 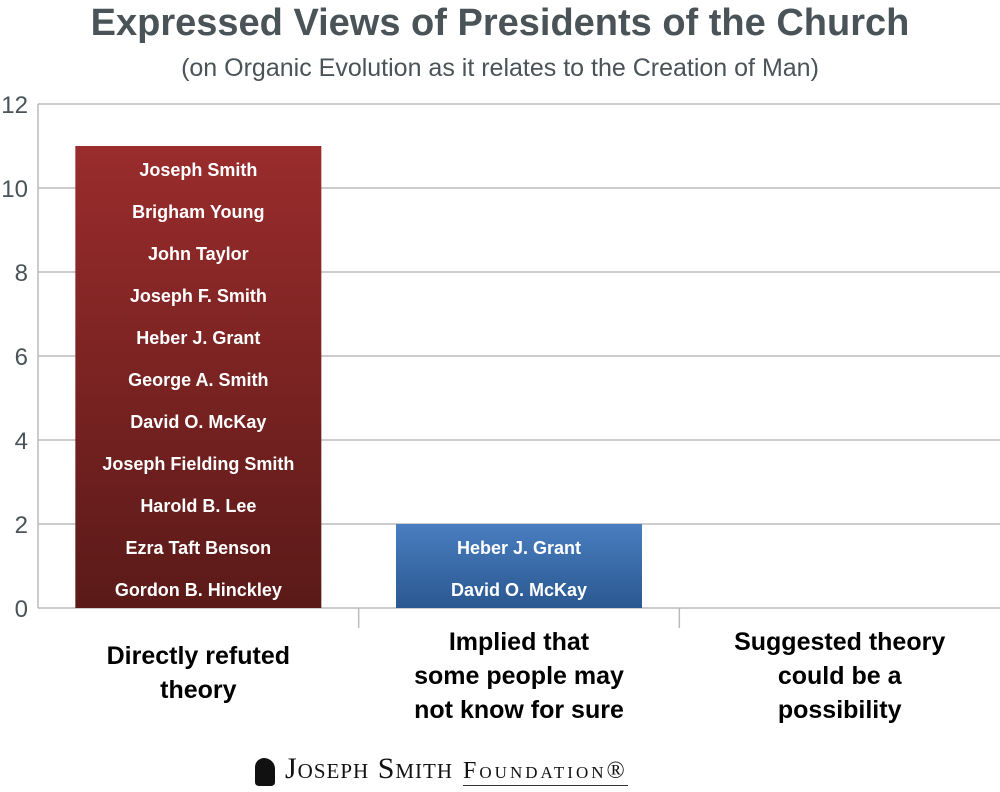 What do you see at coordinates (198, 296) in the screenshot?
I see `bar-label: Joseph F. Smith` at bounding box center [198, 296].